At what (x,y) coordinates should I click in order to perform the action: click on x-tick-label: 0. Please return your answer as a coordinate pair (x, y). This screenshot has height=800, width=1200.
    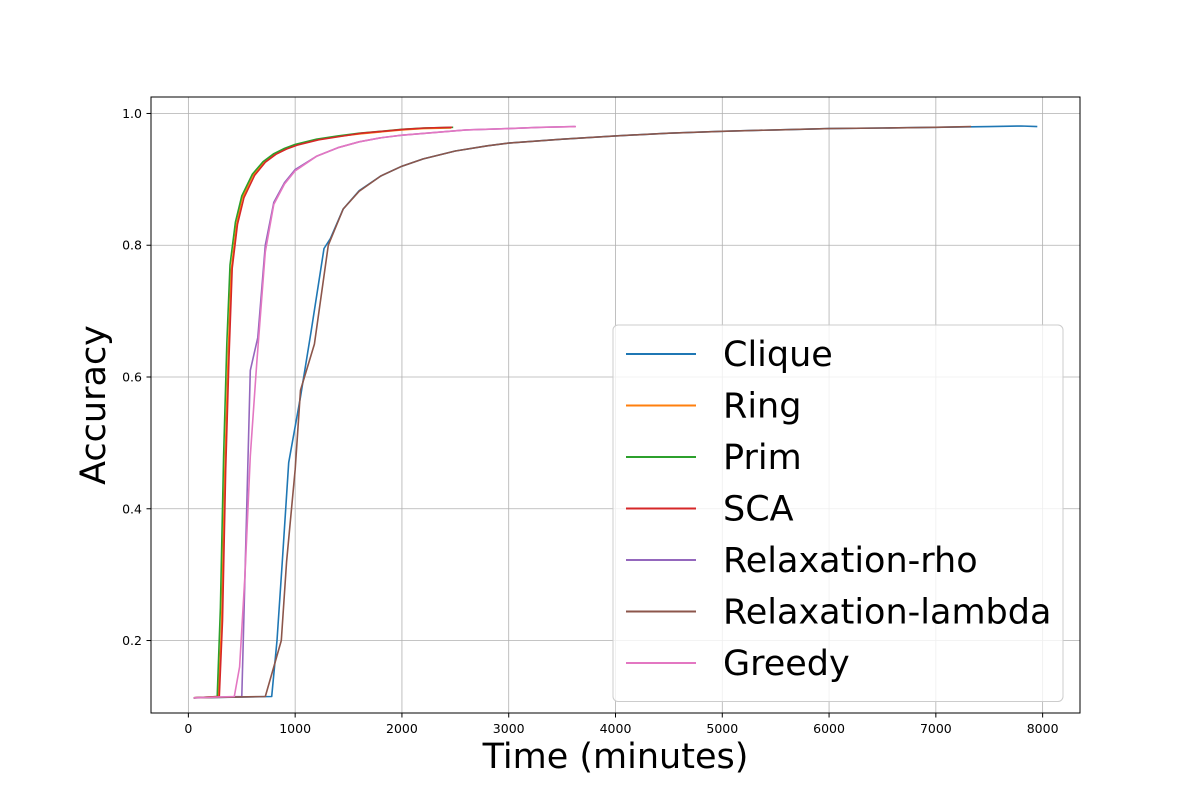
    Looking at the image, I should click on (188, 728).